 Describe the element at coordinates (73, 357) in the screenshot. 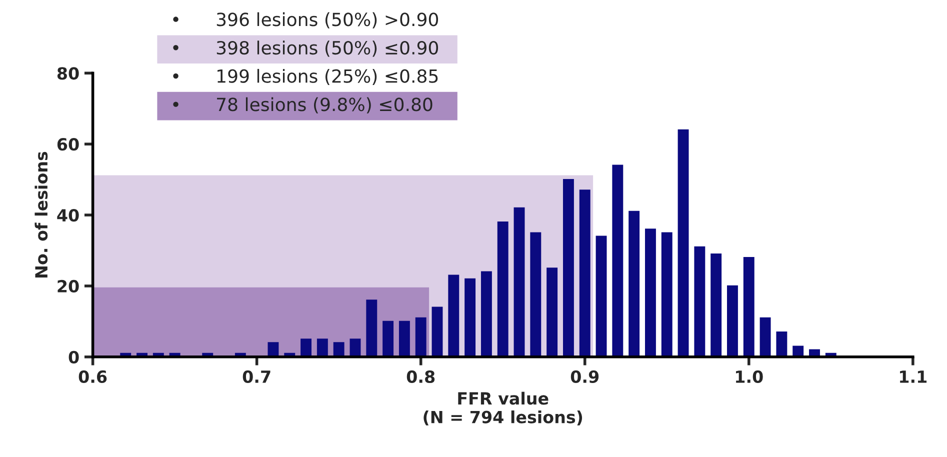

I see `y-tick-label: 0` at that location.